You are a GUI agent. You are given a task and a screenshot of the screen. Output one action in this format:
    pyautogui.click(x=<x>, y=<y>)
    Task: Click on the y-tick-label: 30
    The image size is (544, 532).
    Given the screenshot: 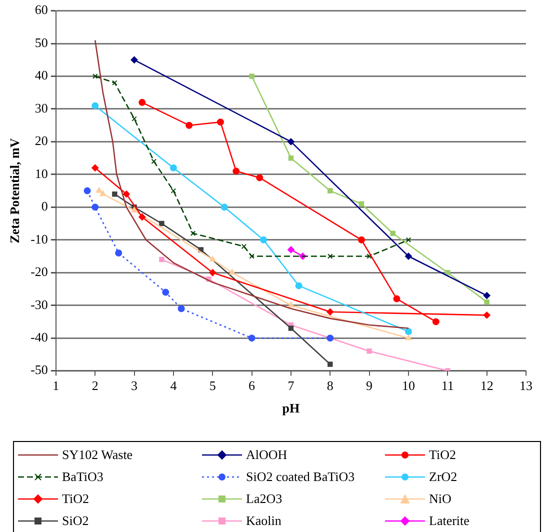 What is the action you would take?
    pyautogui.click(x=41, y=108)
    